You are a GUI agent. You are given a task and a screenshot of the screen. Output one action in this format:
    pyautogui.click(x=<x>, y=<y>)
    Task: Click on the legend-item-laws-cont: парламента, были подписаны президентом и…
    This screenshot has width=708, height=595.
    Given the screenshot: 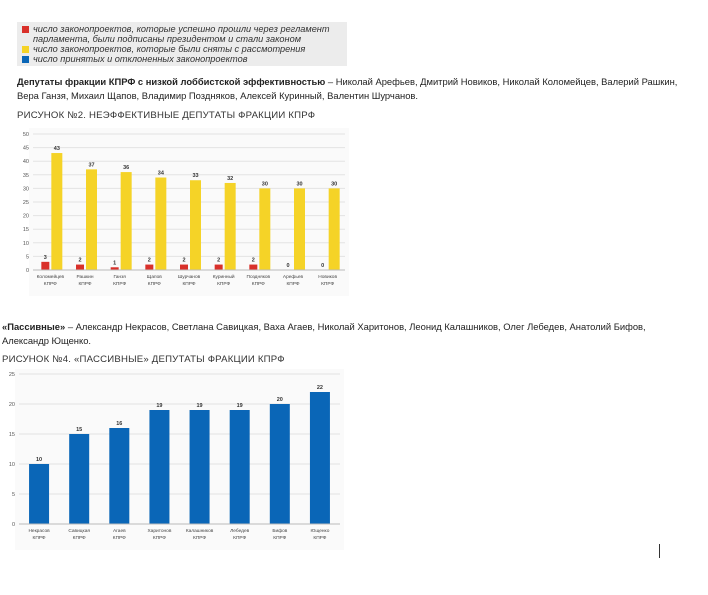 What is the action you would take?
    pyautogui.click(x=162, y=39)
    